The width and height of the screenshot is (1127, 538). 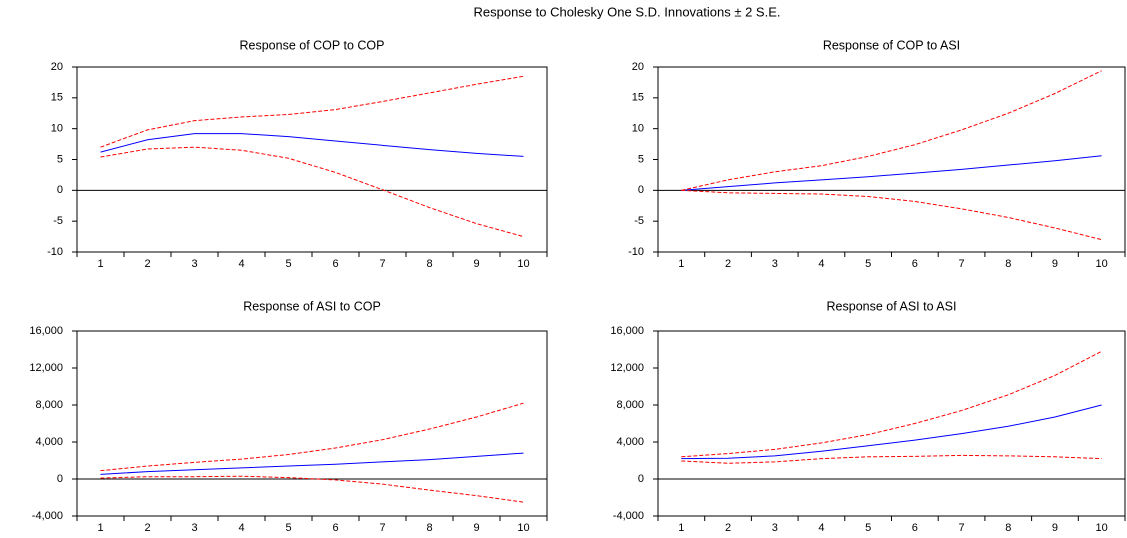 What do you see at coordinates (312, 45) in the screenshot?
I see `panel-title: Response of COP to COP` at bounding box center [312, 45].